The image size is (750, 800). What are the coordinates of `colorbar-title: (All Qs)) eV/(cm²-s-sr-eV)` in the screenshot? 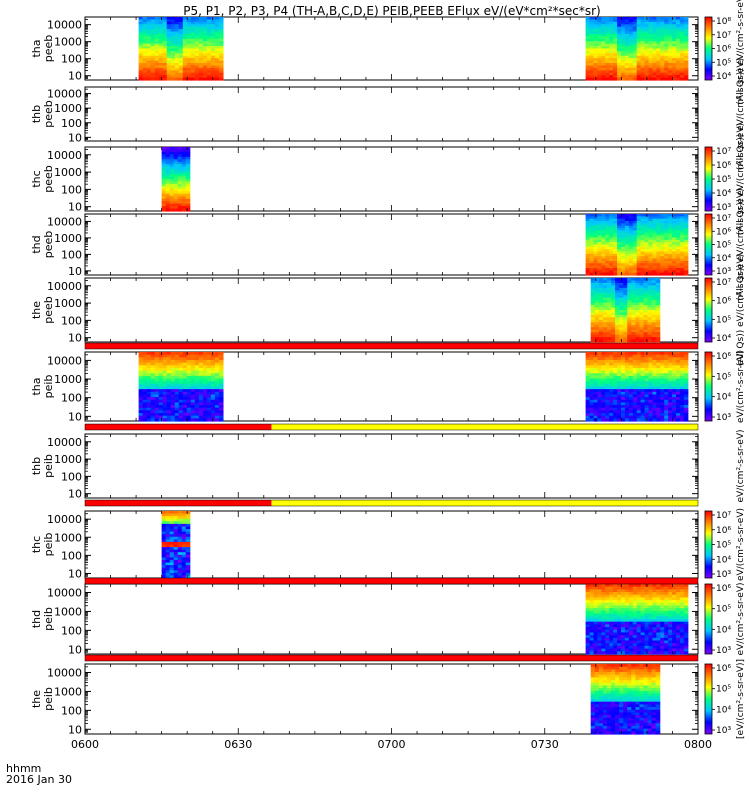 It's located at (741, 114).